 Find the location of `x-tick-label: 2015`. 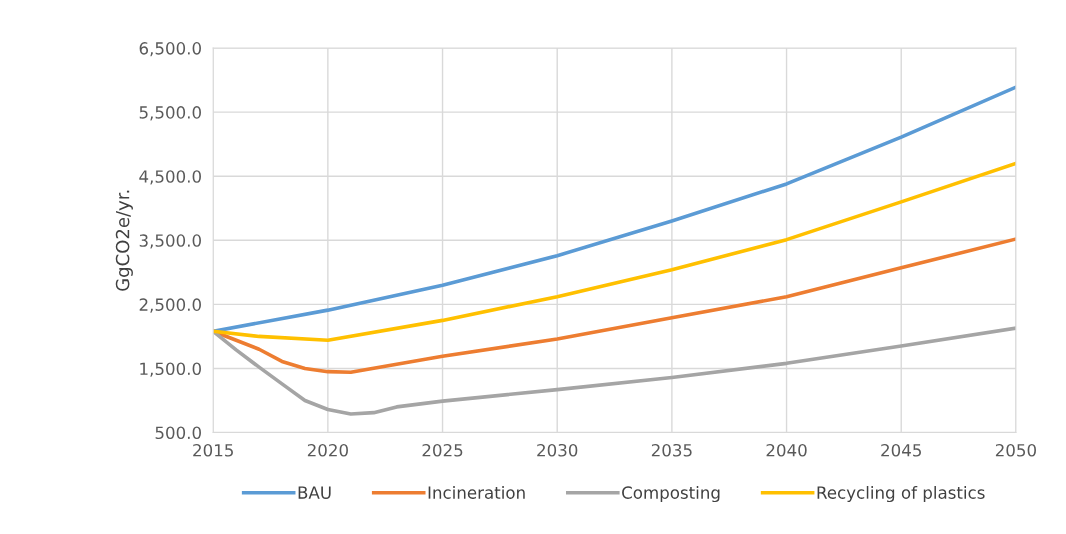

x-tick-label: 2015 is located at coordinates (213, 450).